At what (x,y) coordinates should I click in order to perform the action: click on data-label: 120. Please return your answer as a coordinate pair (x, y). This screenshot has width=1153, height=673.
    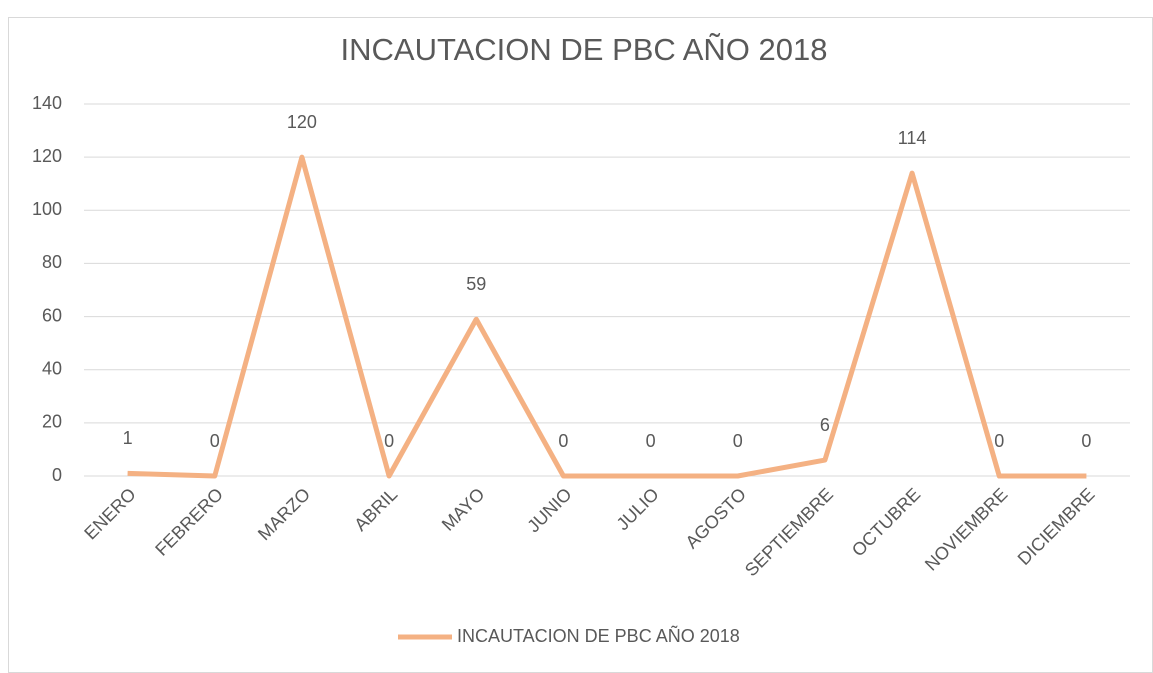
    Looking at the image, I should click on (302, 122).